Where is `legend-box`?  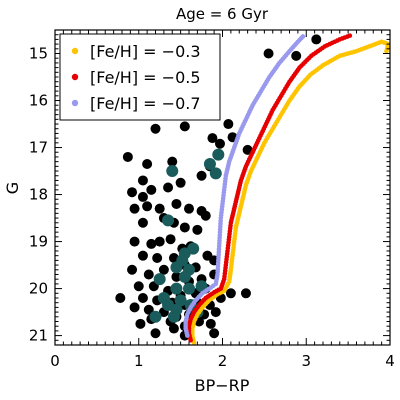 legend-box is located at coordinates (140, 77).